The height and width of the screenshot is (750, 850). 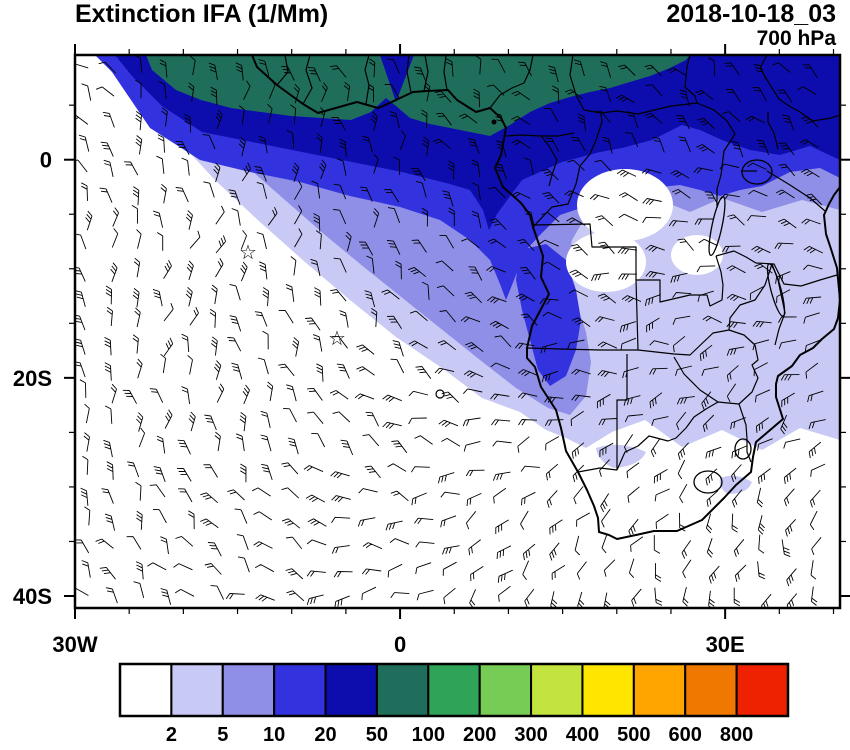 What do you see at coordinates (725, 644) in the screenshot?
I see `x-axis-label: 30E` at bounding box center [725, 644].